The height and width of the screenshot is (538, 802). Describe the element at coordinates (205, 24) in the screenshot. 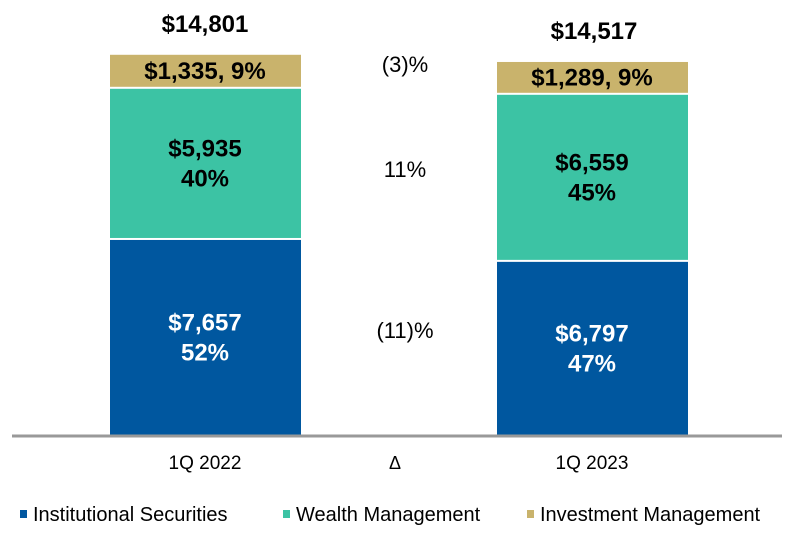

I see `total-label: $14,801` at that location.